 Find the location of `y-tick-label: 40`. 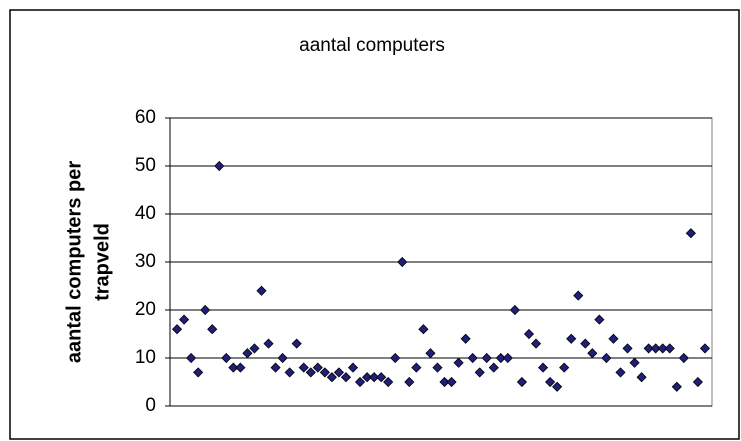

y-tick-label: 40 is located at coordinates (145, 213).